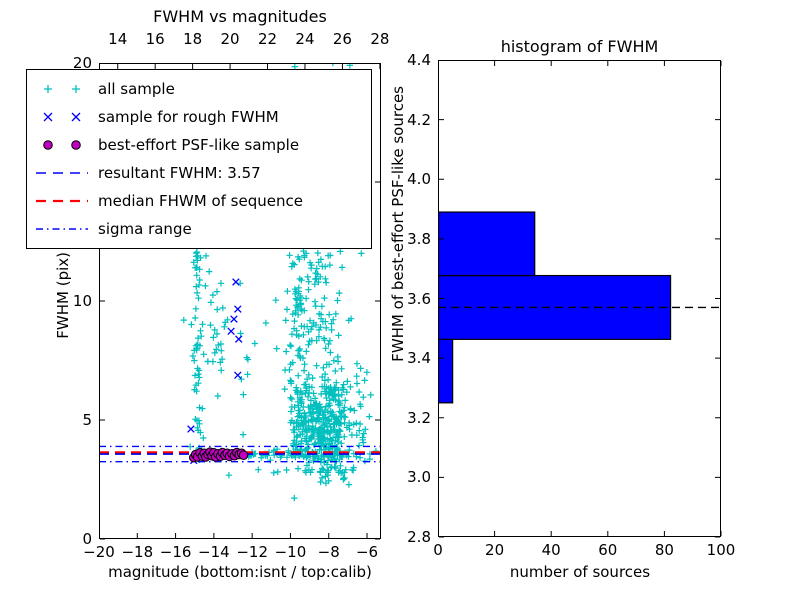  Describe the element at coordinates (608, 550) in the screenshot. I see `x-tick-label-hist: 60` at that location.